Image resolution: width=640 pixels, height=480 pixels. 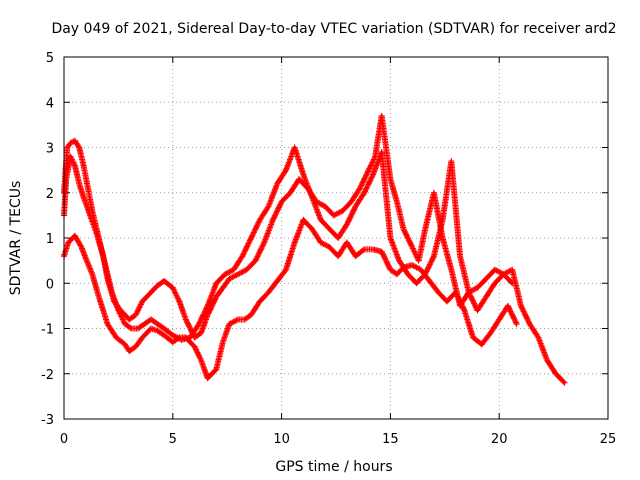 What do you see at coordinates (173, 439) in the screenshot?
I see `x-tick-label: 5` at bounding box center [173, 439].